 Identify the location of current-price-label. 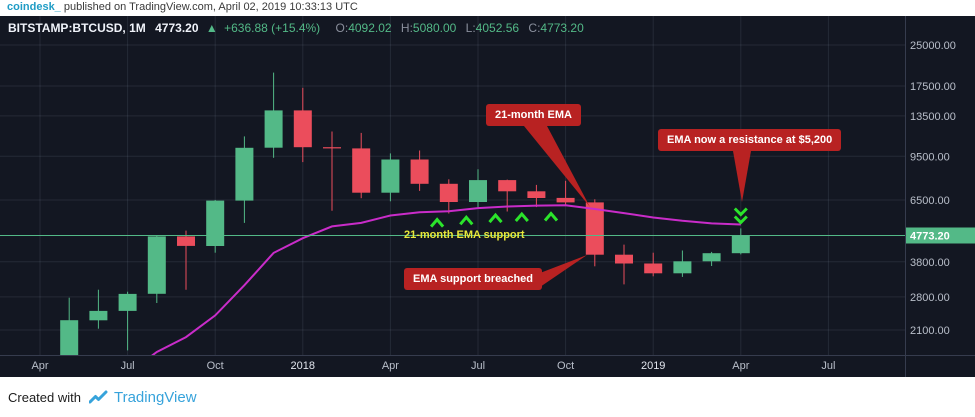
(940, 235).